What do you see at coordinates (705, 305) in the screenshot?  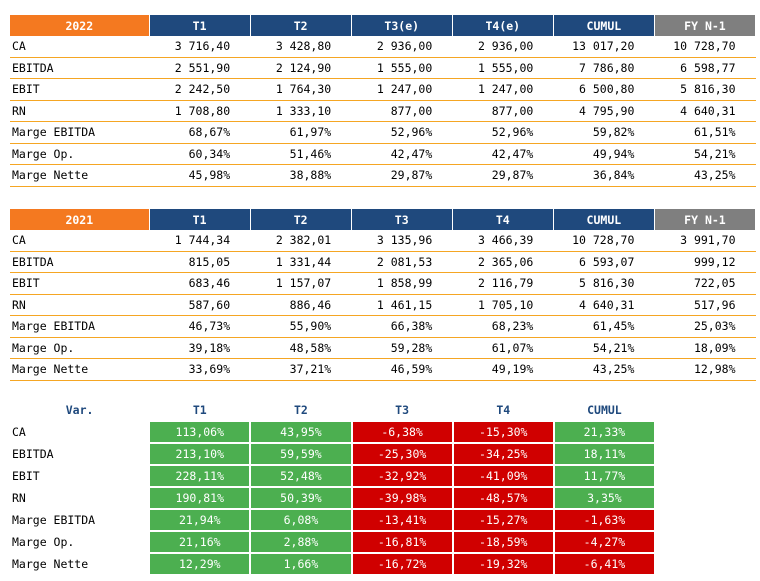 I see `table-cell: 517,96` at bounding box center [705, 305].